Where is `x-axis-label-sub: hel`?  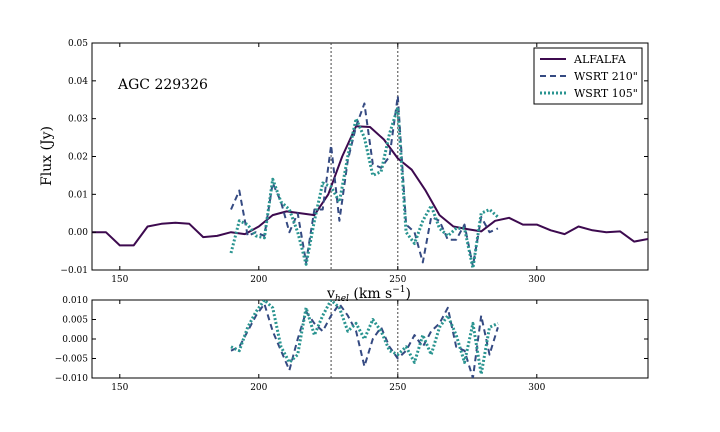 x-axis-label-sub: hel is located at coordinates (342, 299).